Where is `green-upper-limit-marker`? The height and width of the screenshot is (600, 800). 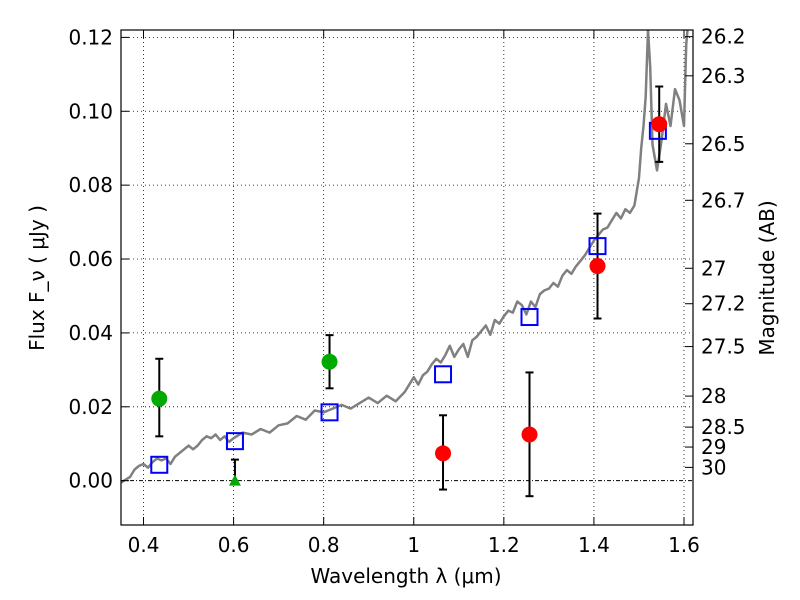
green-upper-limit-marker is located at coordinates (234, 480).